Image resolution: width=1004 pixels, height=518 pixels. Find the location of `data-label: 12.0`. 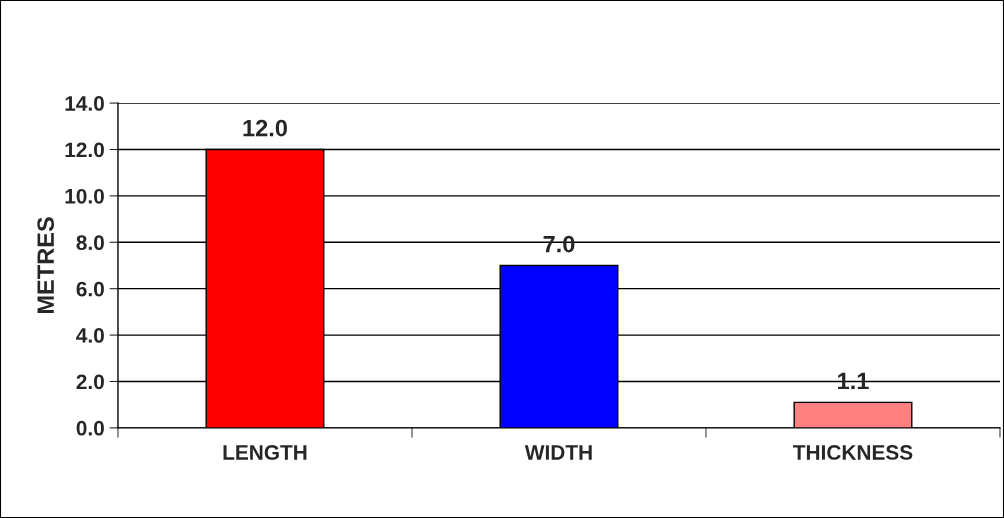

data-label: 12.0 is located at coordinates (265, 128).